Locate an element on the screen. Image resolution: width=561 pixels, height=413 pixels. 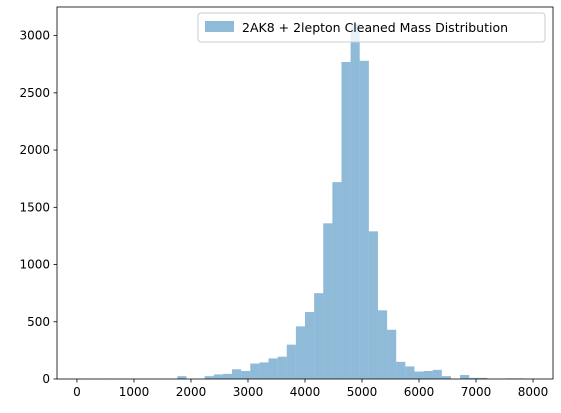
y-tick-label: 3000 is located at coordinates (34, 36).